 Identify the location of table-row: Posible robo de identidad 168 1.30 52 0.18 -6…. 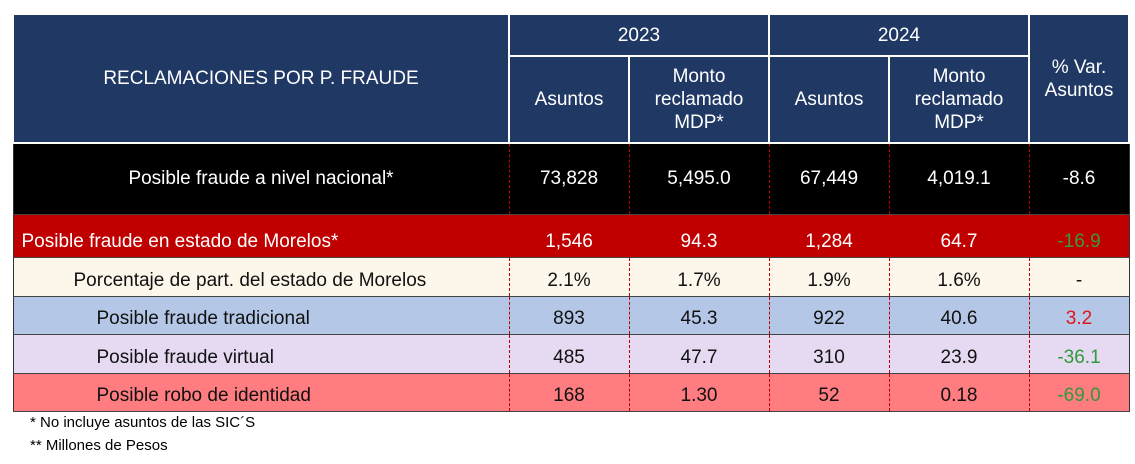
(571, 392).